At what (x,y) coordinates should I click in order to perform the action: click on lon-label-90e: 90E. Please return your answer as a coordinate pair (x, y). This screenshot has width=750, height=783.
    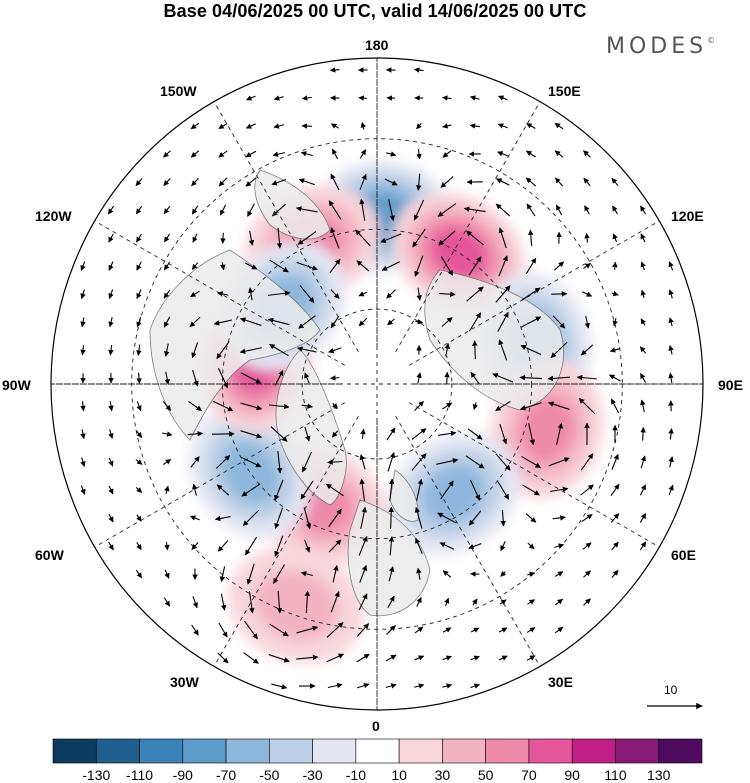
    Looking at the image, I should click on (730, 385).